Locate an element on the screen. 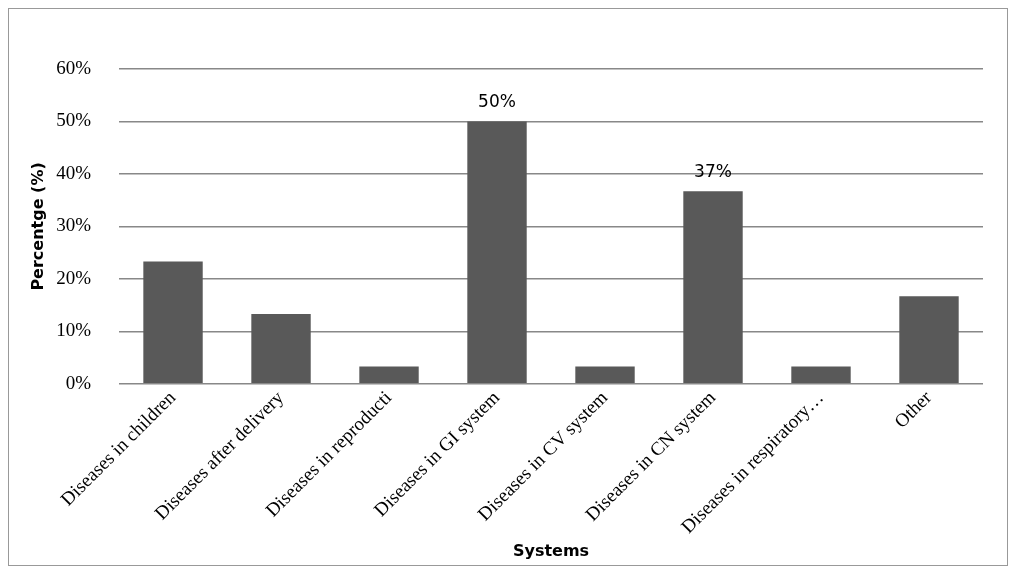 This screenshot has width=1016, height=574. y-axis-title: Percentge (%) is located at coordinates (37, 226).